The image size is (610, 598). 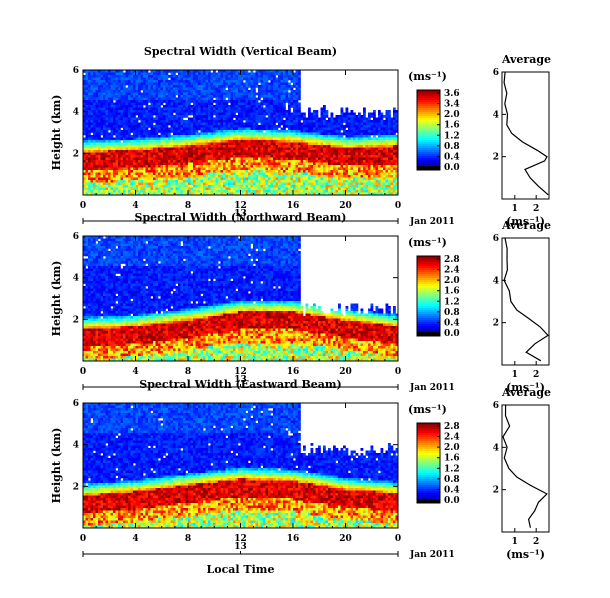 I want to click on colorbar-label: 3.4, so click(x=452, y=105).